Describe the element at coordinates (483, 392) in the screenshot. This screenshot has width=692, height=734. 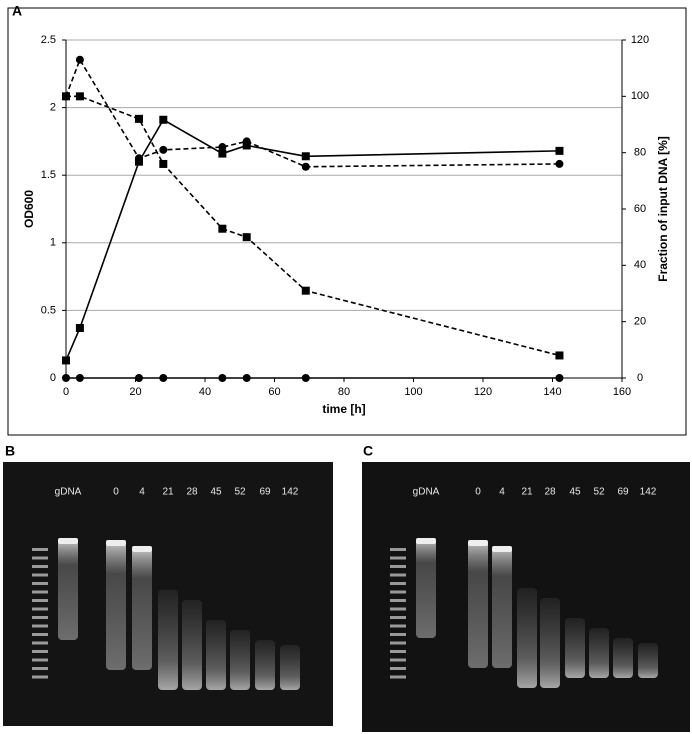
I see `x-tick-label: 120` at that location.